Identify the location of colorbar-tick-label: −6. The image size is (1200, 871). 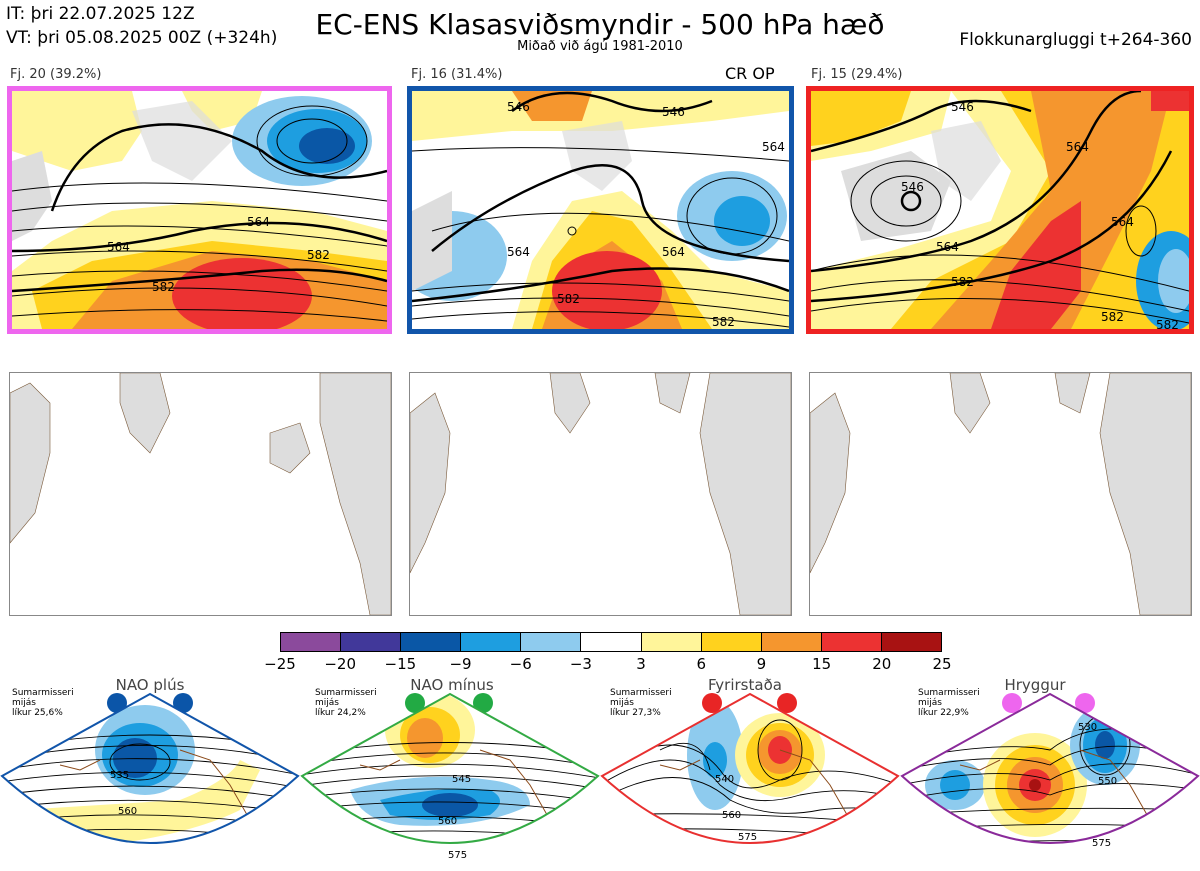
(520, 664).